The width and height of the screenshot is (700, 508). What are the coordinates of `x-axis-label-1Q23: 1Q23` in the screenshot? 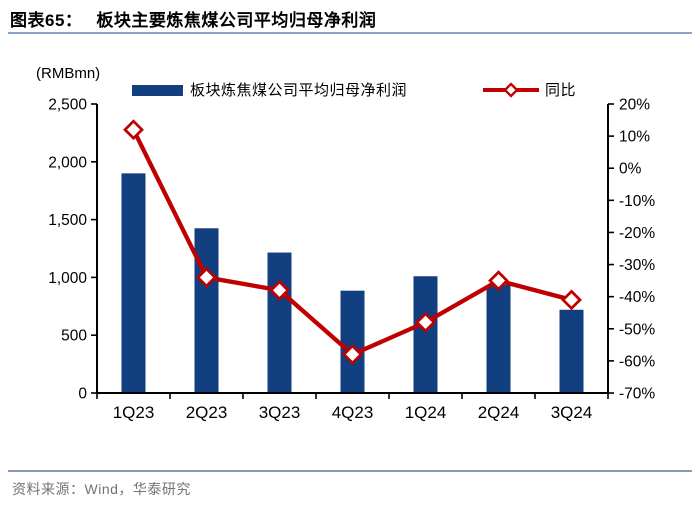 It's located at (134, 412).